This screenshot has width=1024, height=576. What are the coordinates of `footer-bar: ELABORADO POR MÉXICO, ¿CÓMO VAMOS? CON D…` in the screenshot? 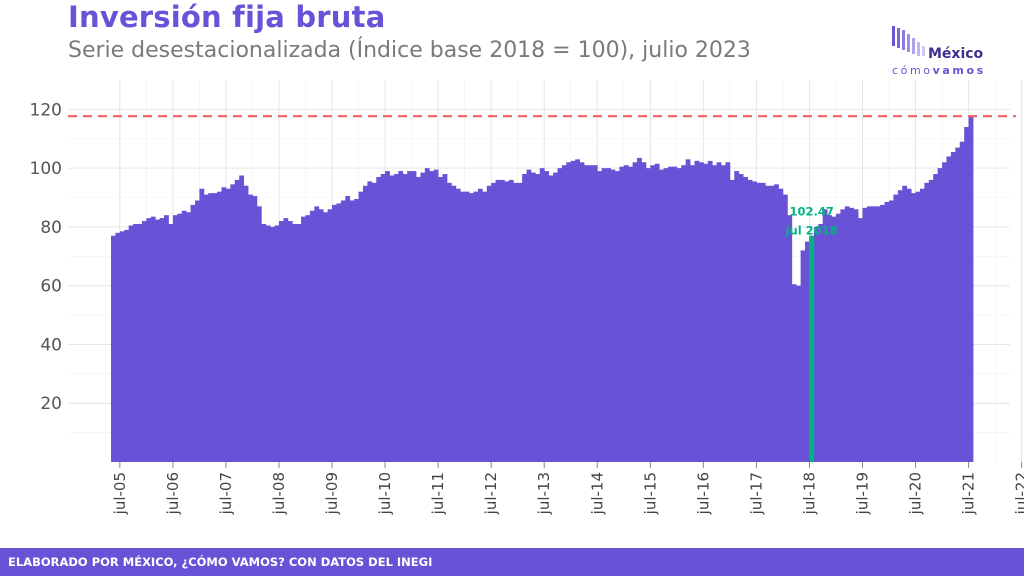 It's located at (512, 562).